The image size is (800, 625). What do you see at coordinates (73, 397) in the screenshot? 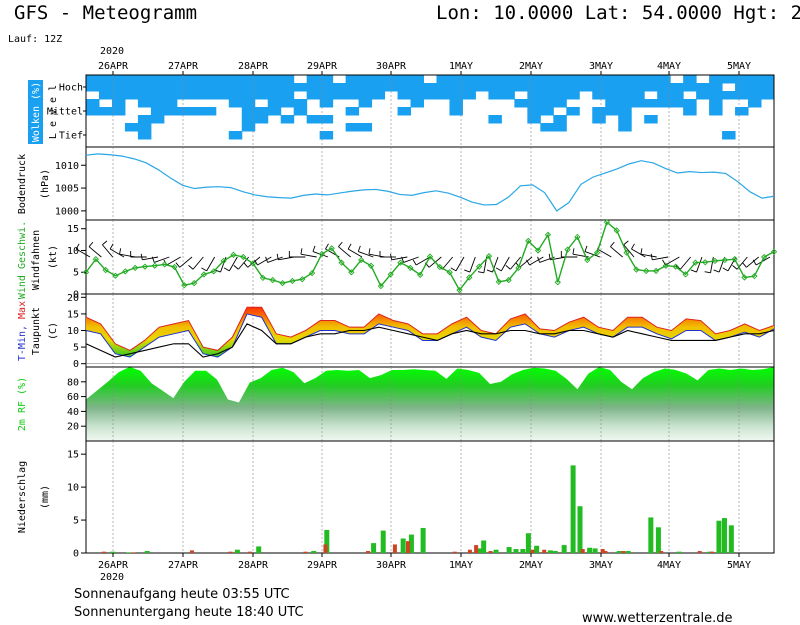
I see `y-tick-label: 60` at bounding box center [73, 397].